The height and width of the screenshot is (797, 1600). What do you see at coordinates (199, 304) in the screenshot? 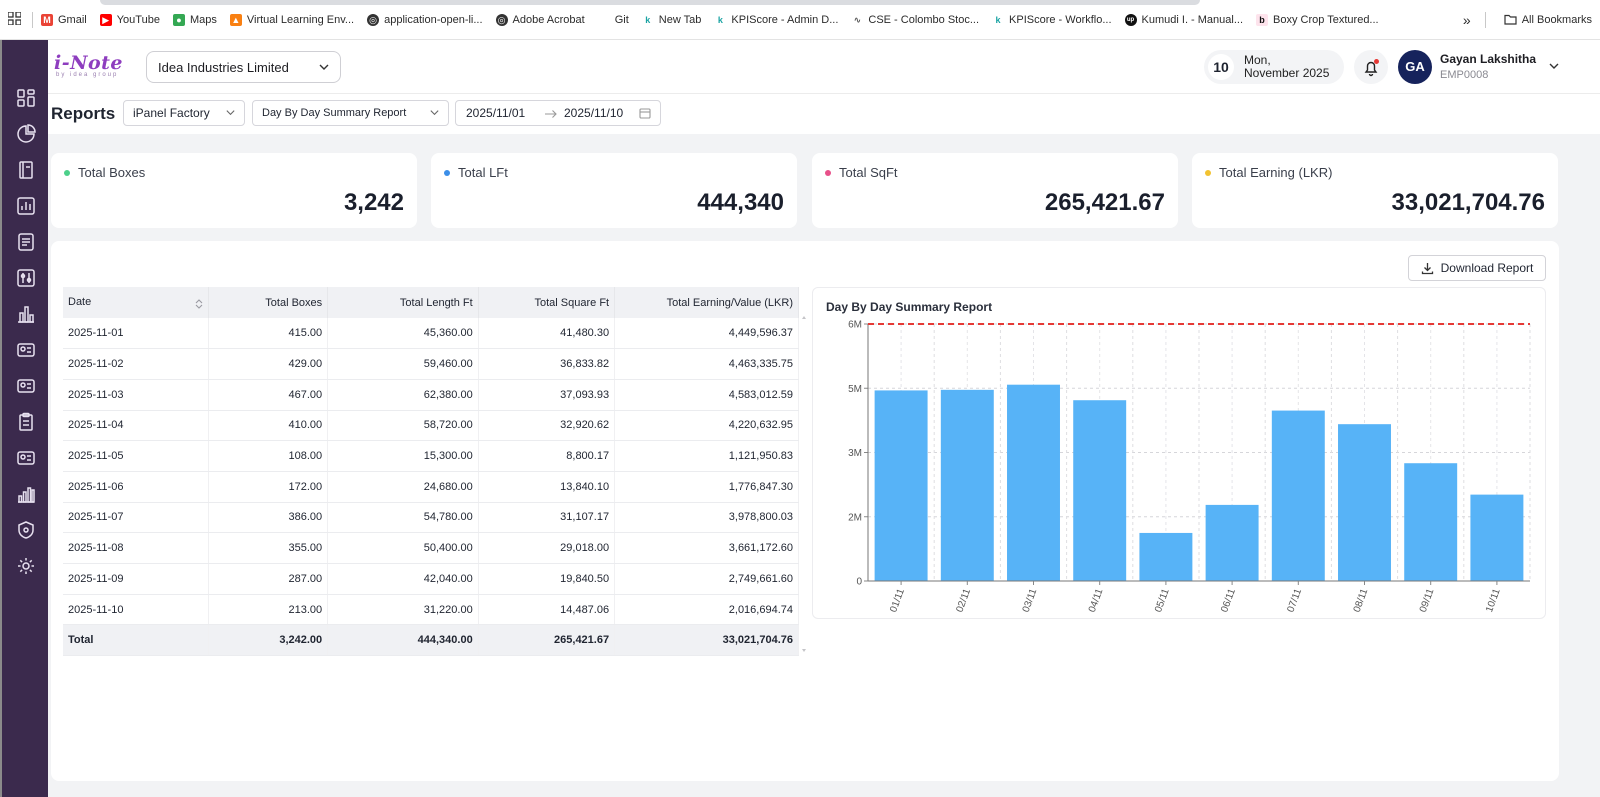
I see `sort-icon` at bounding box center [199, 304].